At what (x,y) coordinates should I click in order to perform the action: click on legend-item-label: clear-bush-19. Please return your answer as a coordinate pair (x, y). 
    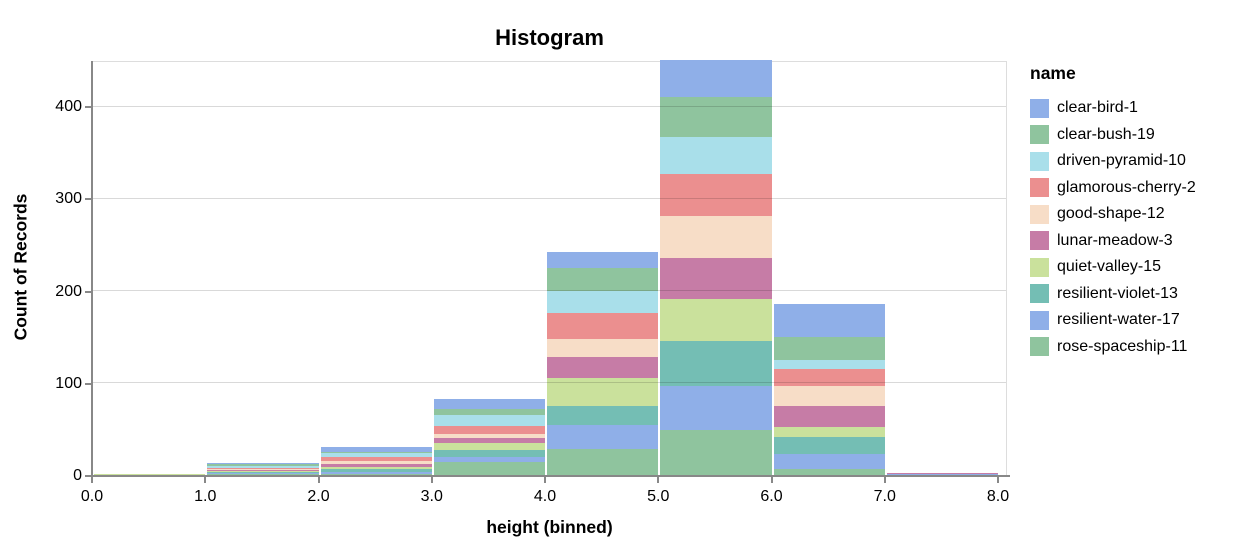
    Looking at the image, I should click on (1106, 134).